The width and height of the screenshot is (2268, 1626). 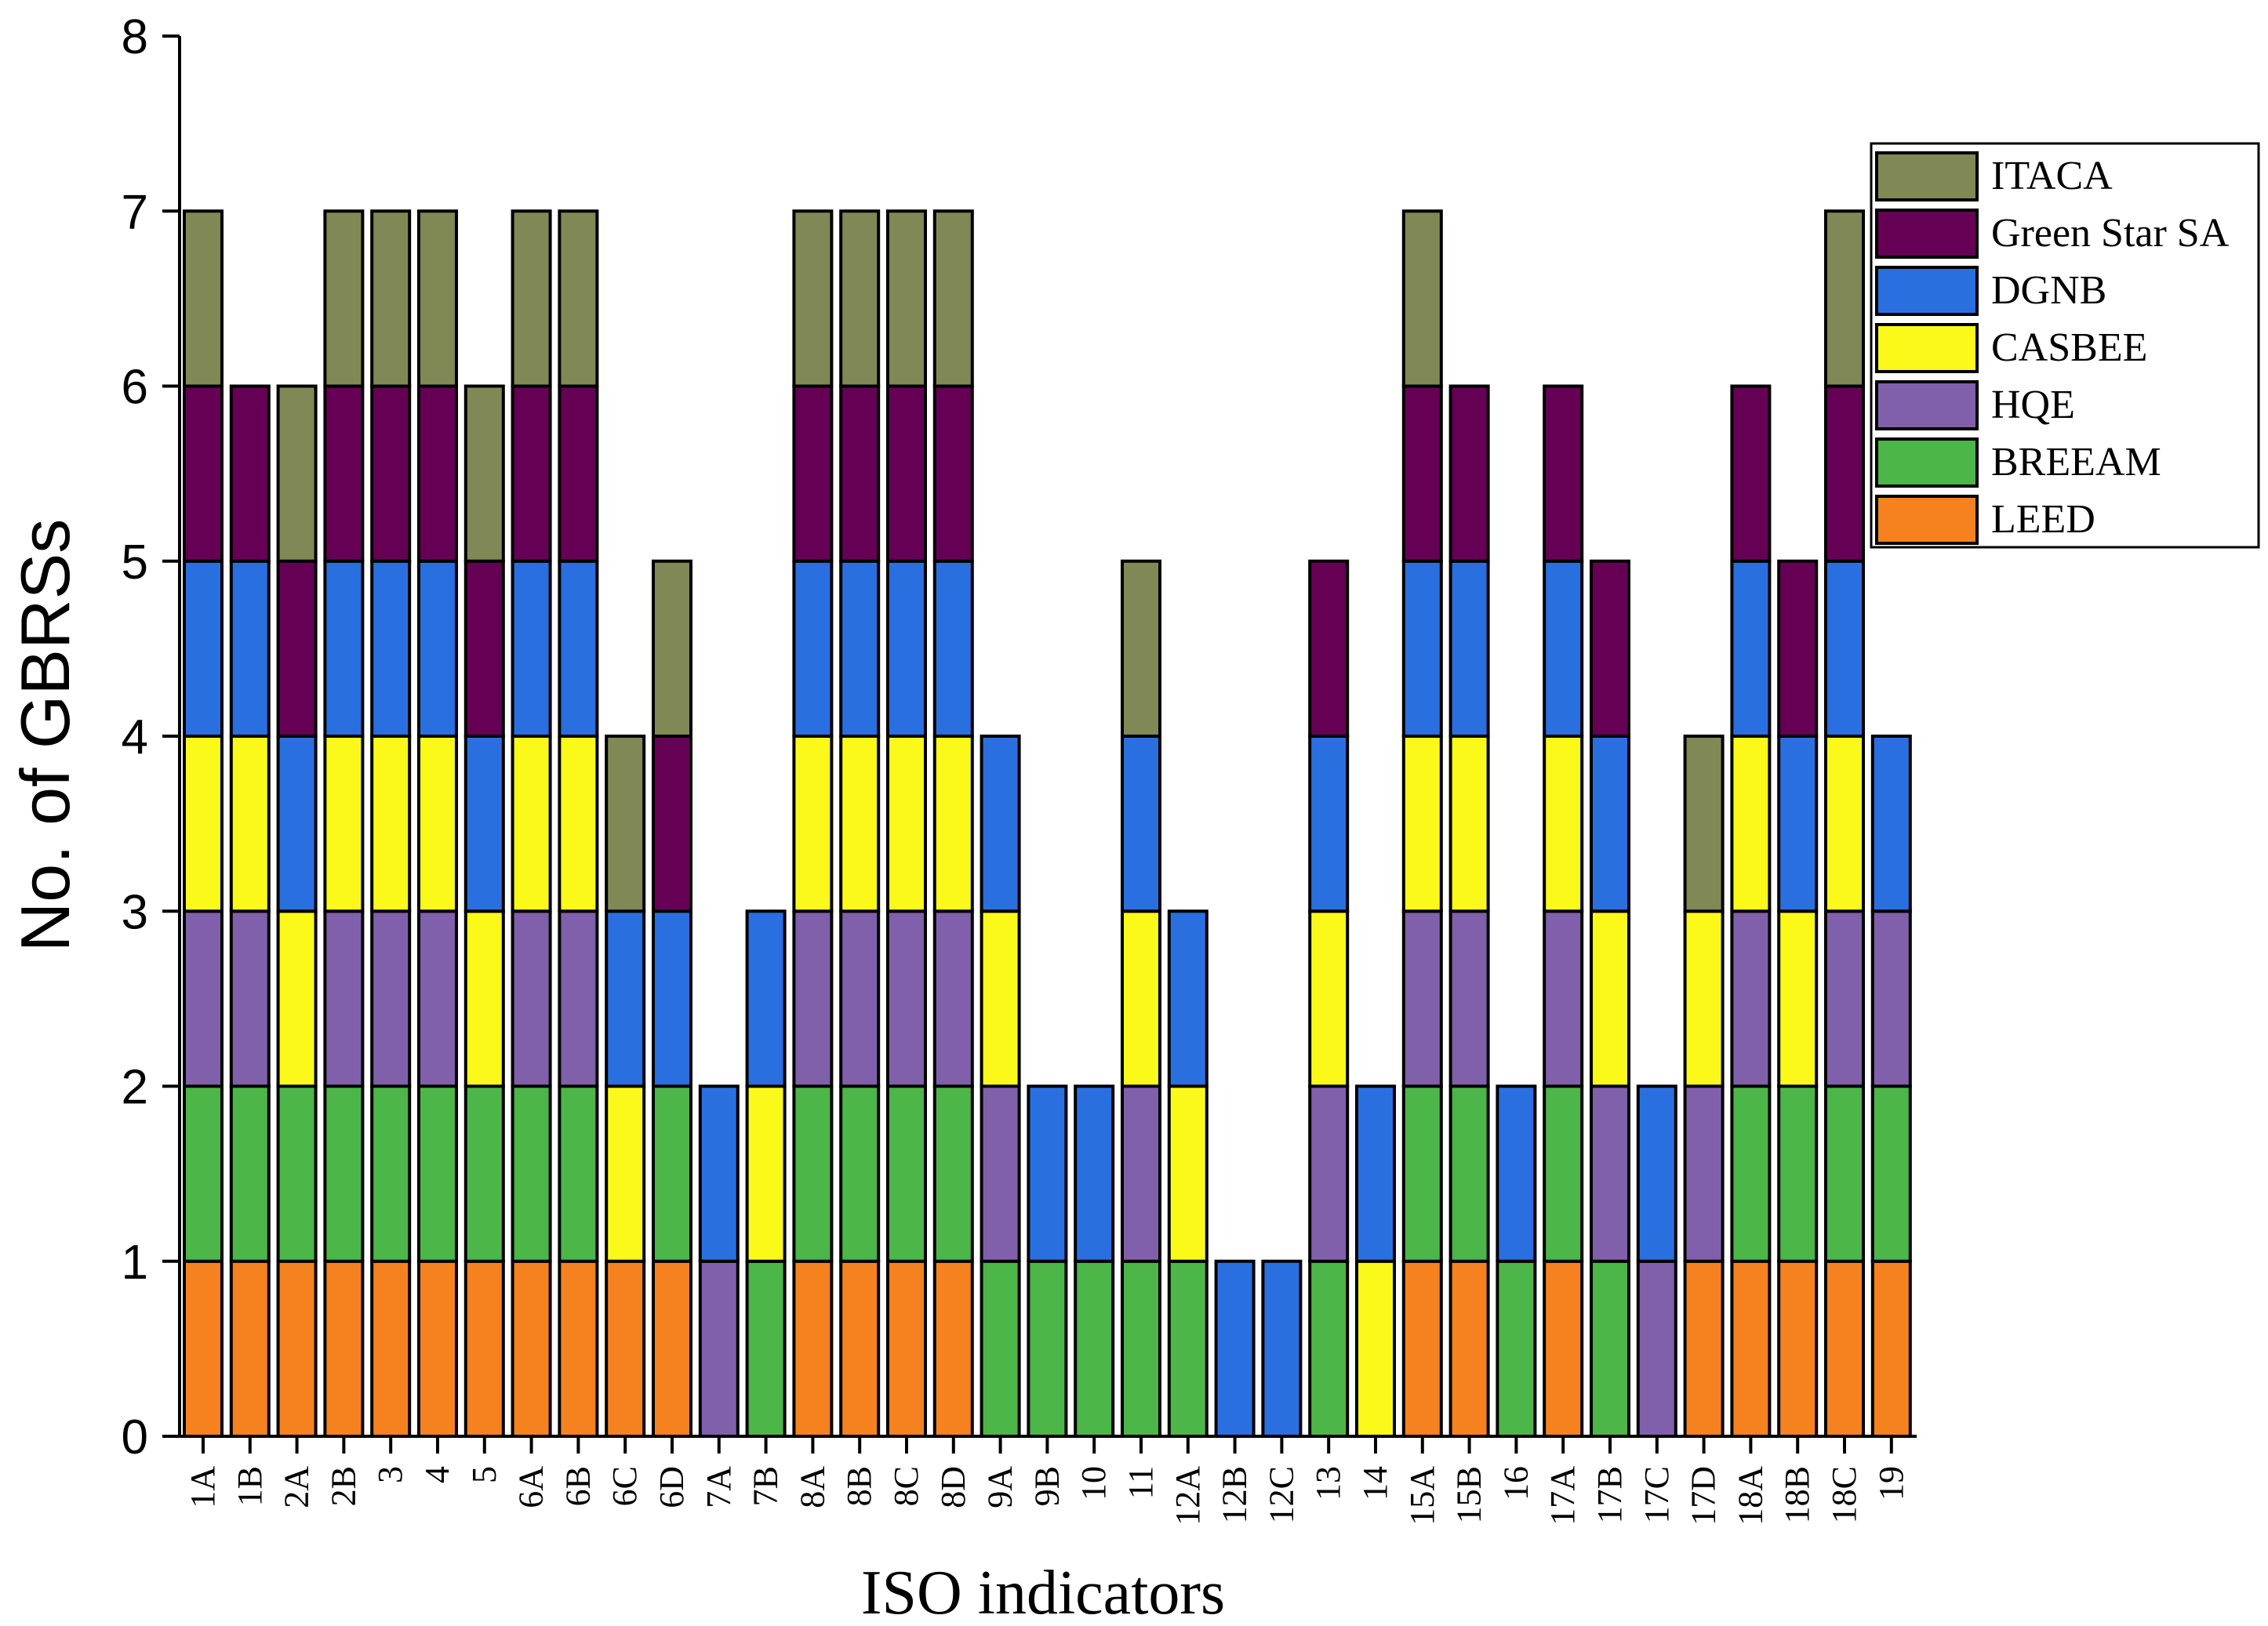 What do you see at coordinates (1328, 1483) in the screenshot?
I see `x-tick-label: 13` at bounding box center [1328, 1483].